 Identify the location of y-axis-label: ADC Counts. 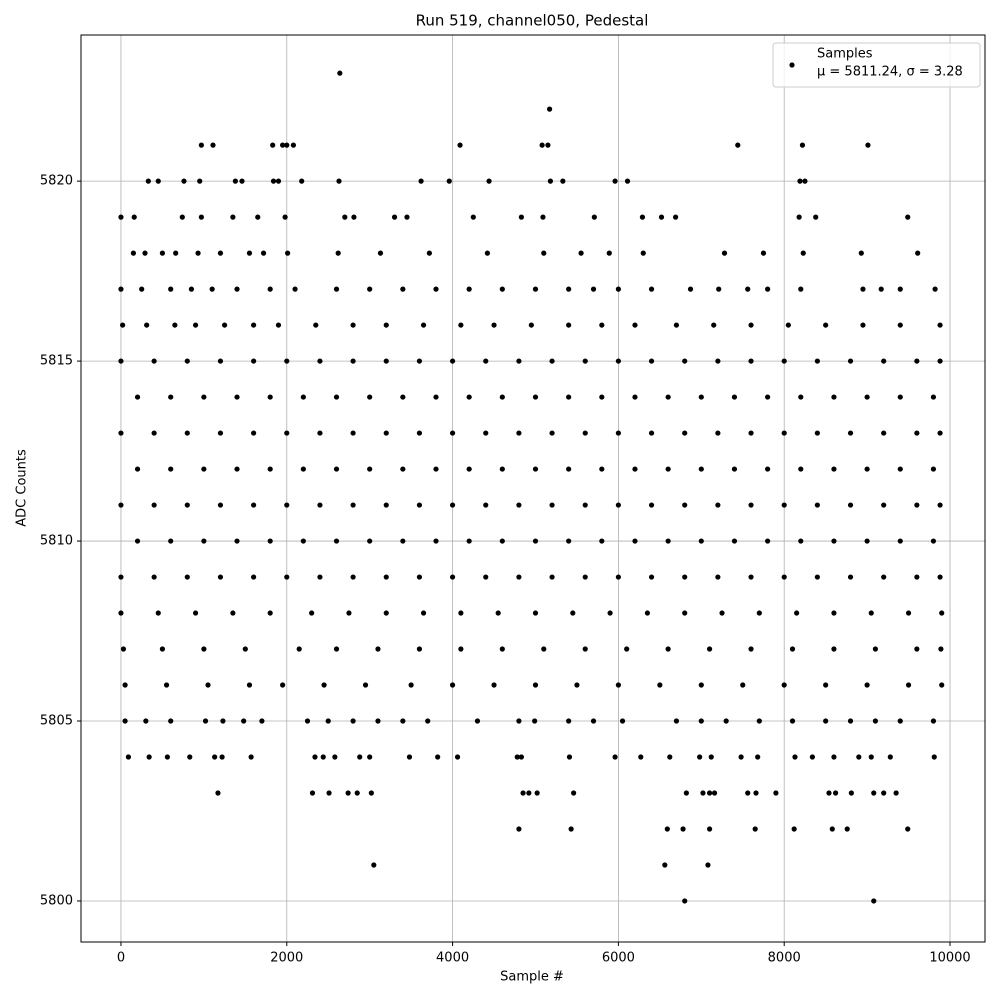
(22, 488).